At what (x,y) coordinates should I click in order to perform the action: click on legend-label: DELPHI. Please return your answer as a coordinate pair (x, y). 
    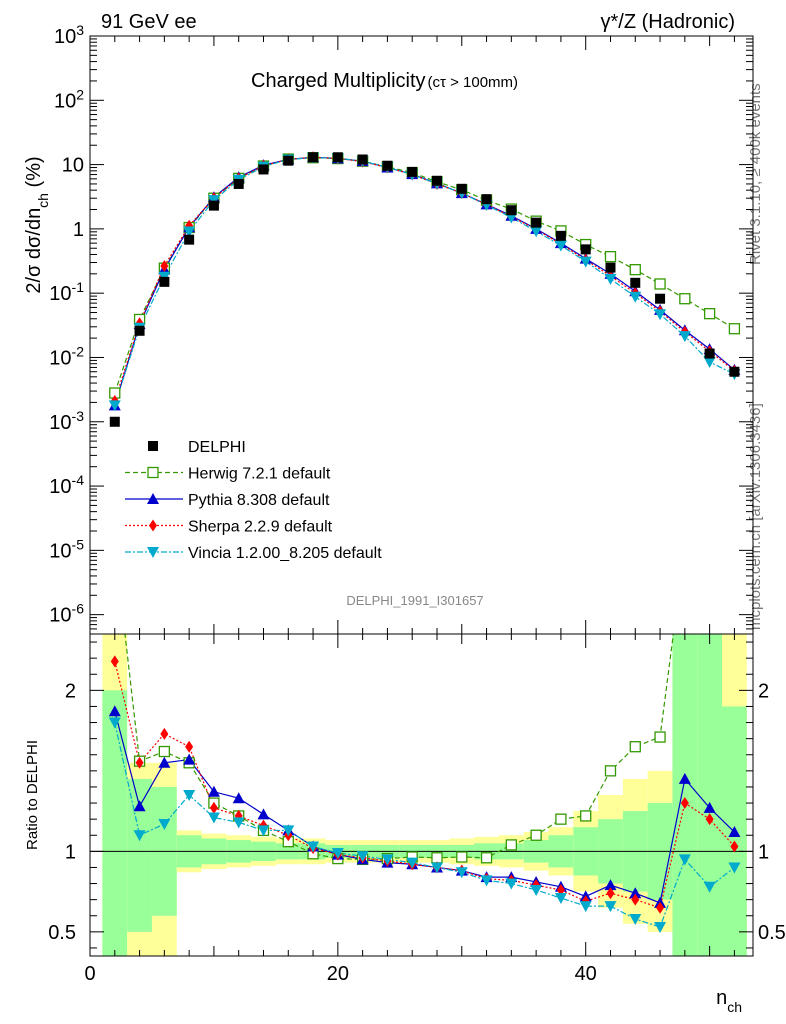
    Looking at the image, I should click on (217, 447).